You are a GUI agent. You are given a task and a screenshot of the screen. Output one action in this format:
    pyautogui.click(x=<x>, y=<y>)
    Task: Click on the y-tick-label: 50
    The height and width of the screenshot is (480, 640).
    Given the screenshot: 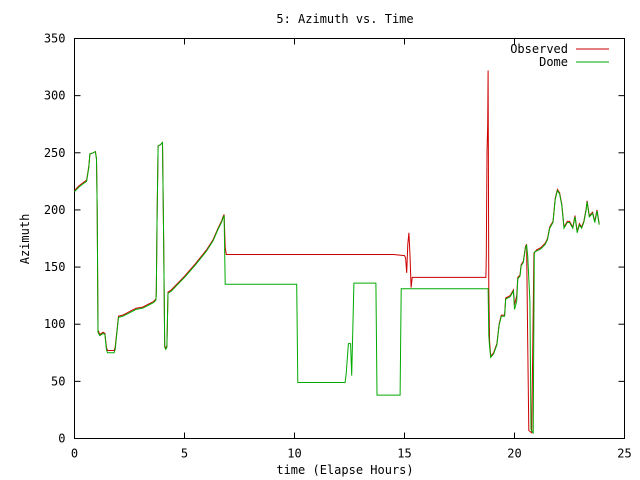 What is the action you would take?
    pyautogui.click(x=58, y=381)
    